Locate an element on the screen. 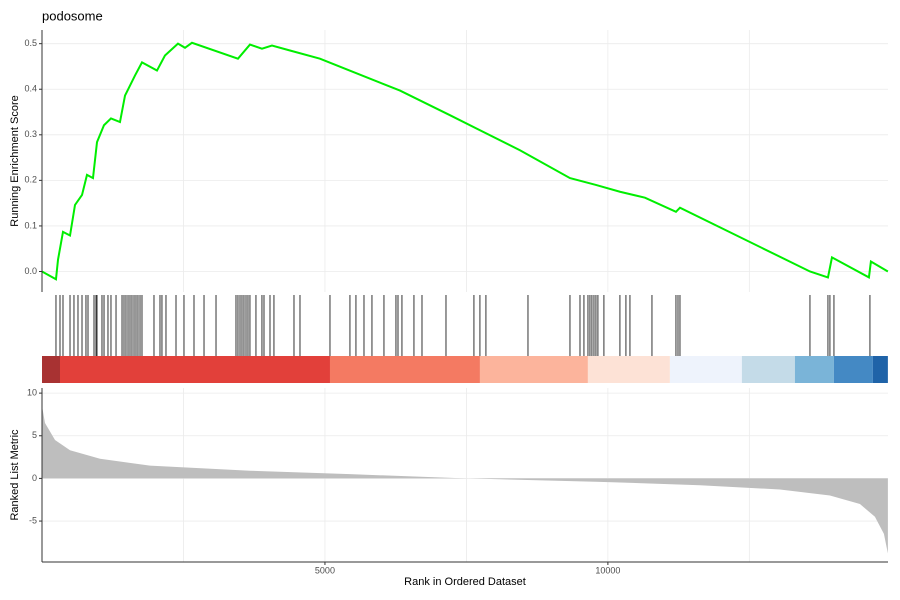  y-axis-label: Running Enrichment Score is located at coordinates (15, 160).